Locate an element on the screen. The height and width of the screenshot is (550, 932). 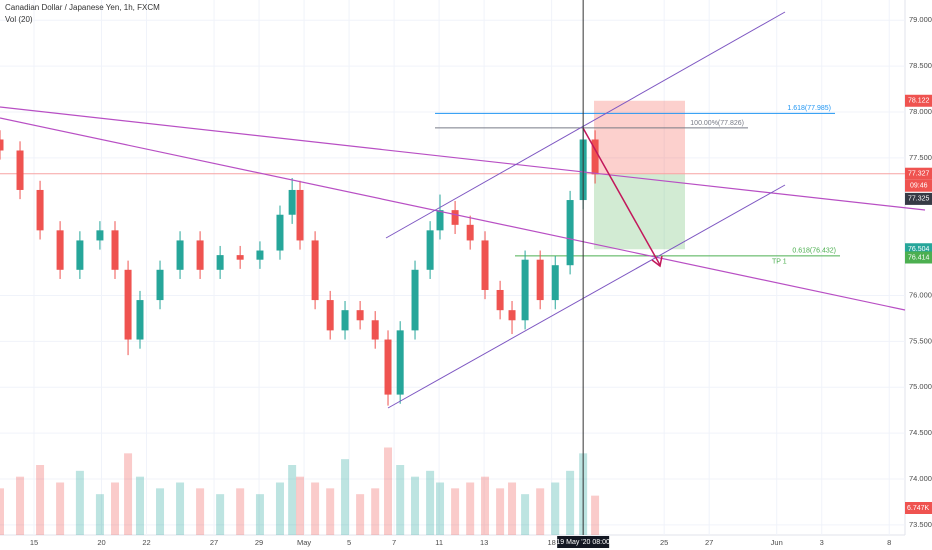
volume-label-bg is located at coordinates (918, 508).